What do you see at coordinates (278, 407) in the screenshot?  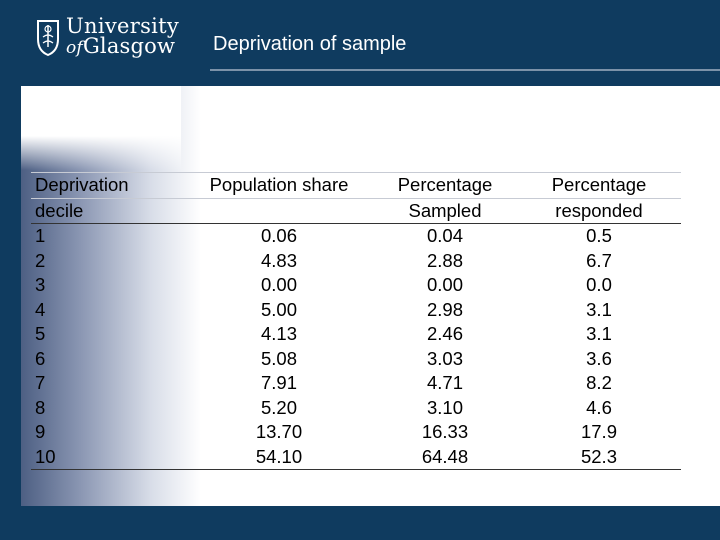 I see `cell-population-share: 5.20` at bounding box center [278, 407].